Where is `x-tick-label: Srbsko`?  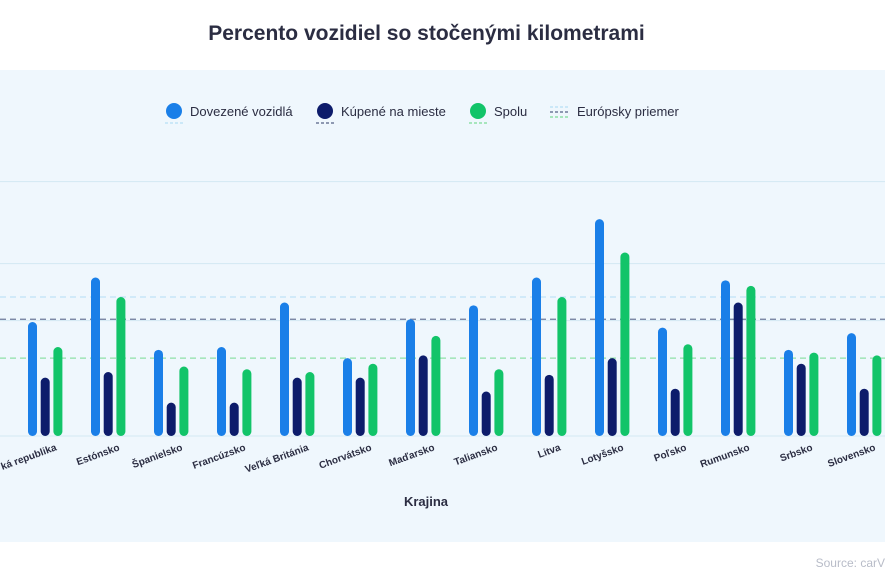 x-tick-label: Srbsko is located at coordinates (797, 453).